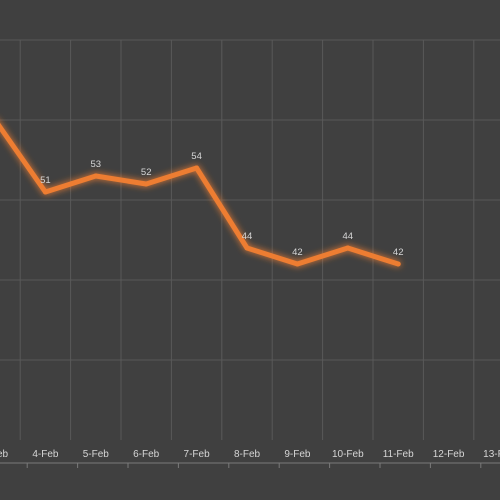 The height and width of the screenshot is (500, 500). Describe the element at coordinates (4, 454) in the screenshot. I see `x-tick-label: 3-Feb` at that location.